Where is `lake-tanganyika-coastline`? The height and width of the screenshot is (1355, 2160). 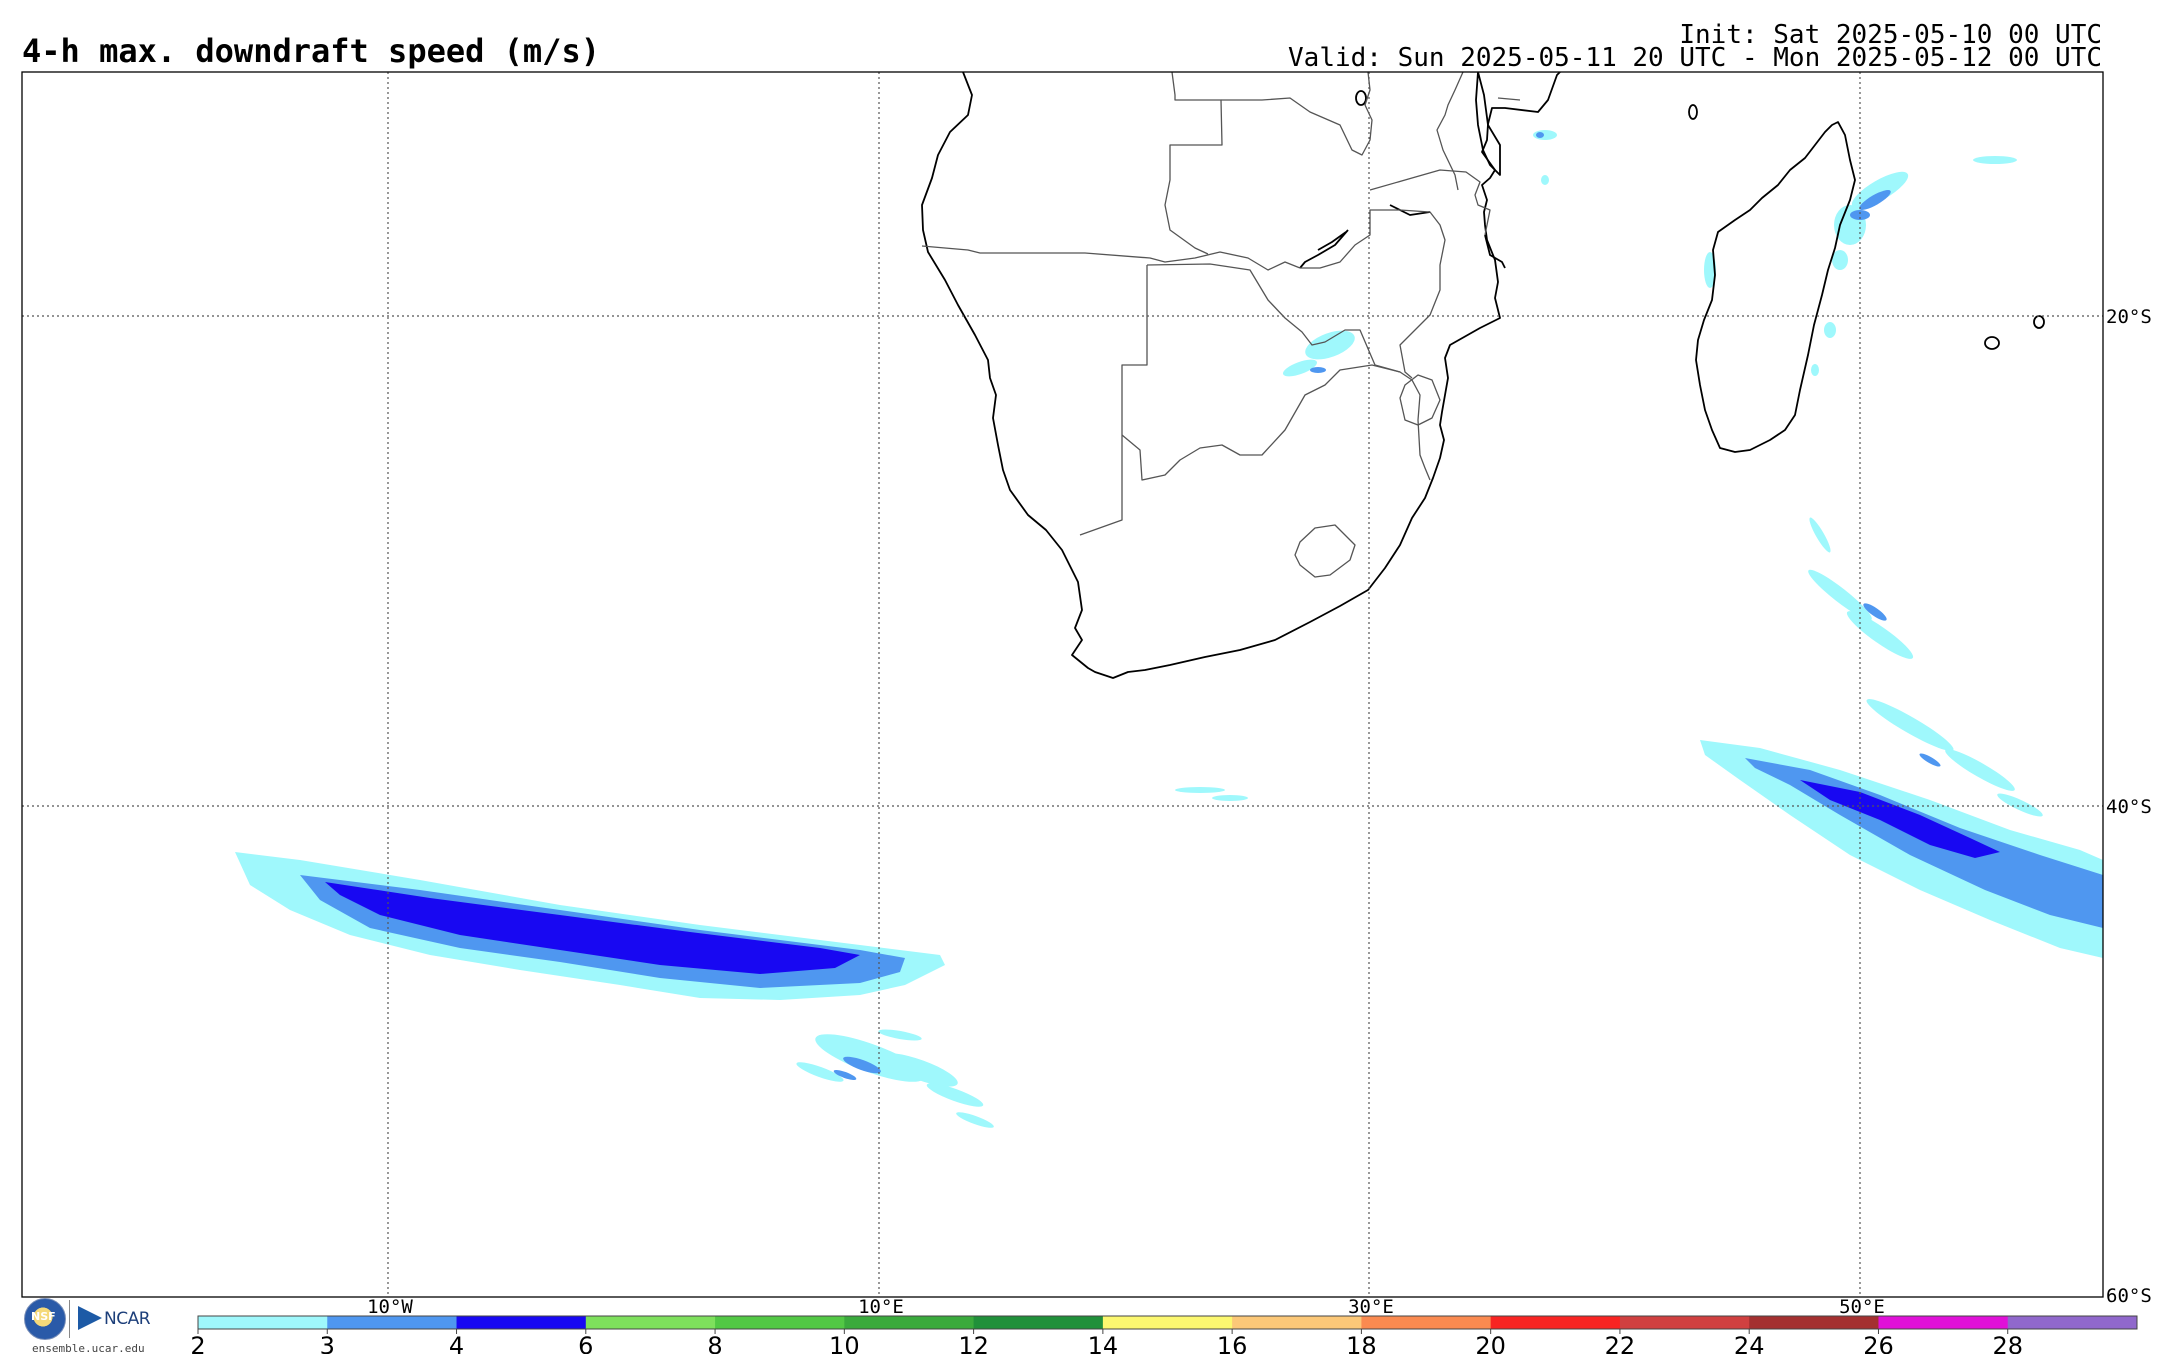
lake-tanganyika-coastline is located at coordinates (1410, 210).